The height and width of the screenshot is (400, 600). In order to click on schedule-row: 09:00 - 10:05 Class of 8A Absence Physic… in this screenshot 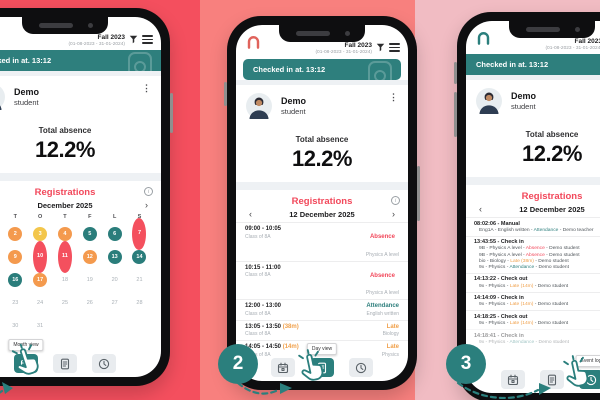, I will do `click(322, 241)`.